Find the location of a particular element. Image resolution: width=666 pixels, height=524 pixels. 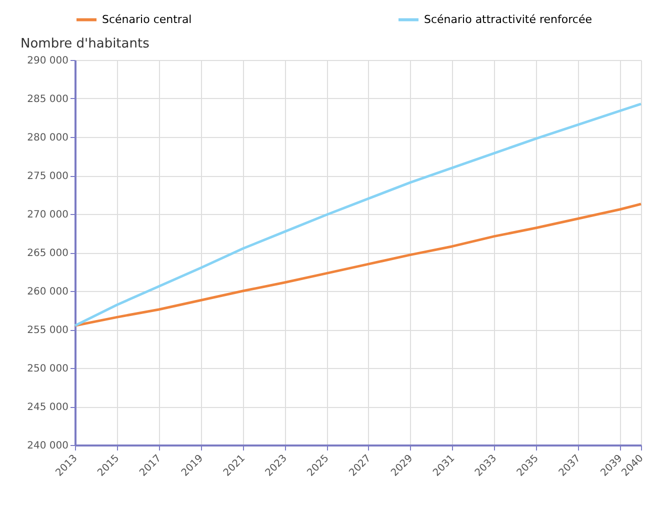

y-tick-label: 275 000 is located at coordinates (47, 176).